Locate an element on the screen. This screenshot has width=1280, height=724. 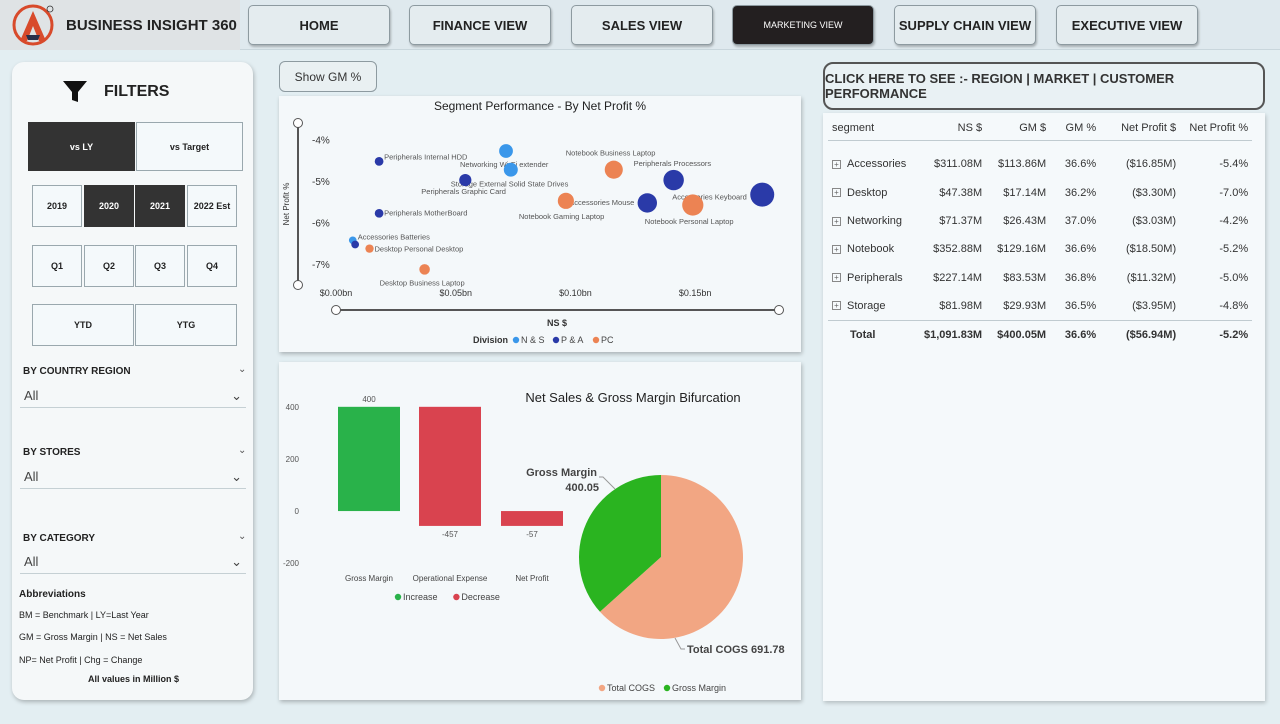
country-region-label: BY COUNTRY REGION is located at coordinates (77, 371).